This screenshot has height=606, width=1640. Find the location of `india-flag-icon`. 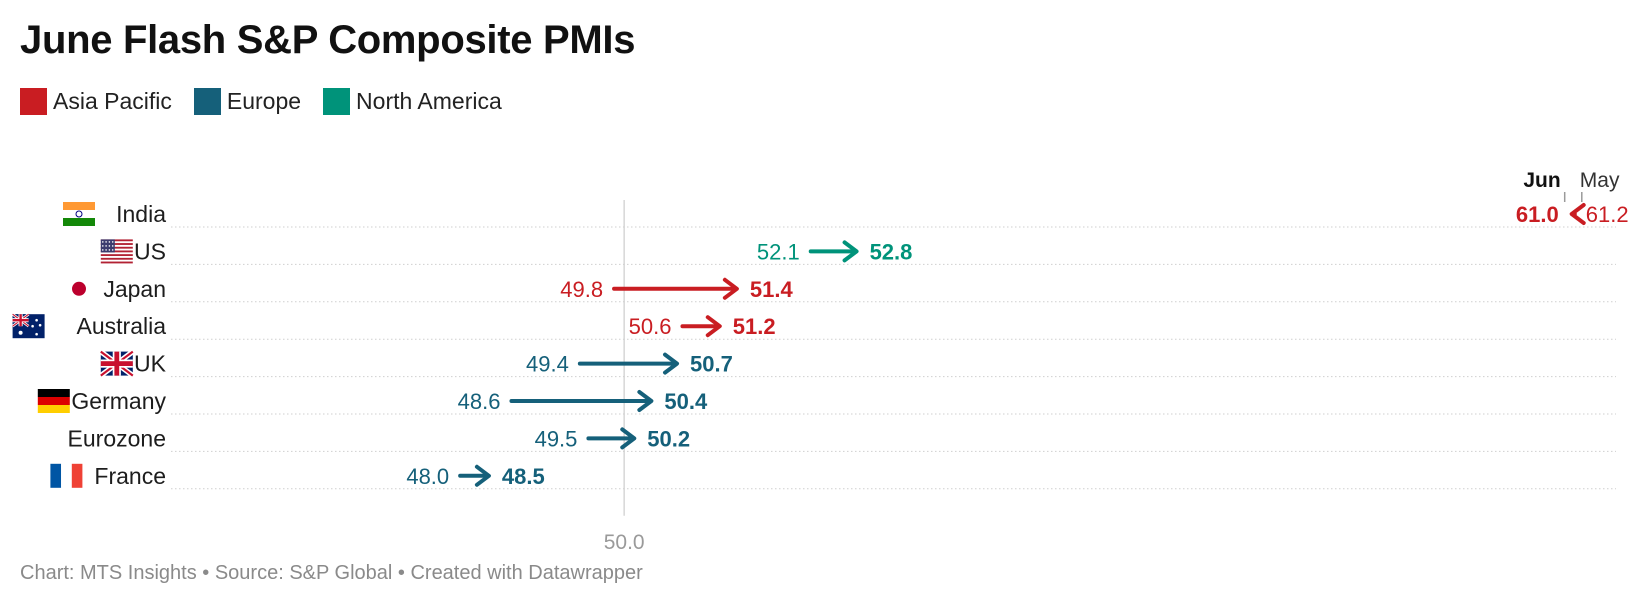

india-flag-icon is located at coordinates (79, 214).